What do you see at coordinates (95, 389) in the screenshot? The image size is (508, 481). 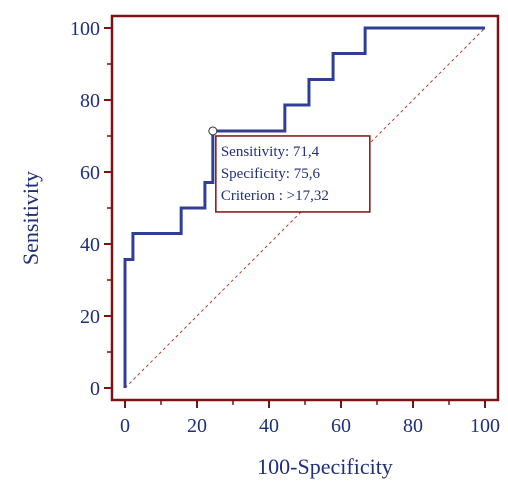 I see `y-tick-label: 0` at bounding box center [95, 389].